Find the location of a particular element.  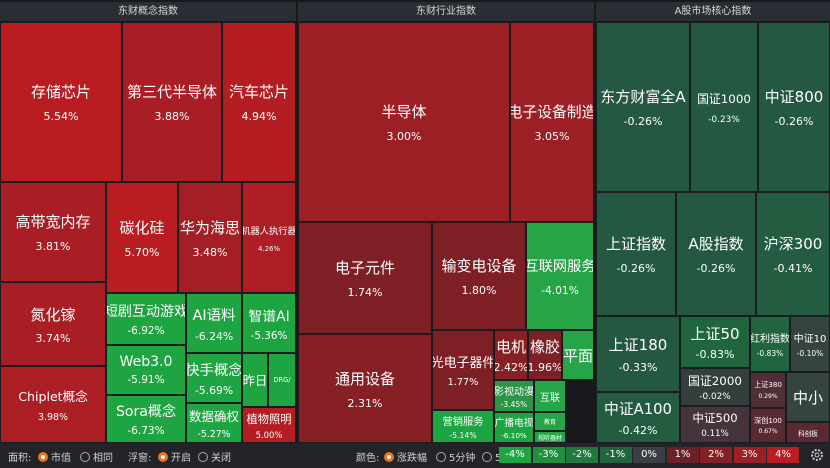

legend-step: 1% is located at coordinates (682, 455).